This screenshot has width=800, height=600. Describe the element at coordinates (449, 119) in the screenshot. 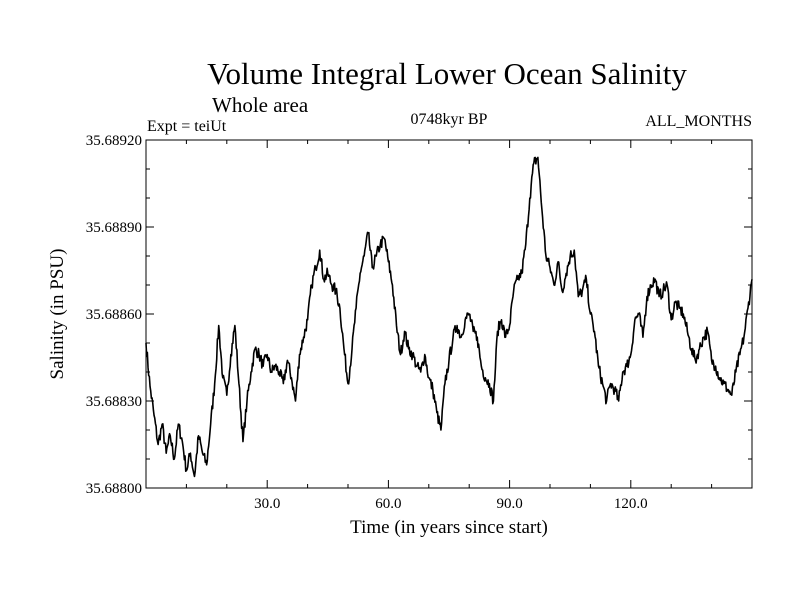

I see `period-label: 0748kyr BP` at that location.